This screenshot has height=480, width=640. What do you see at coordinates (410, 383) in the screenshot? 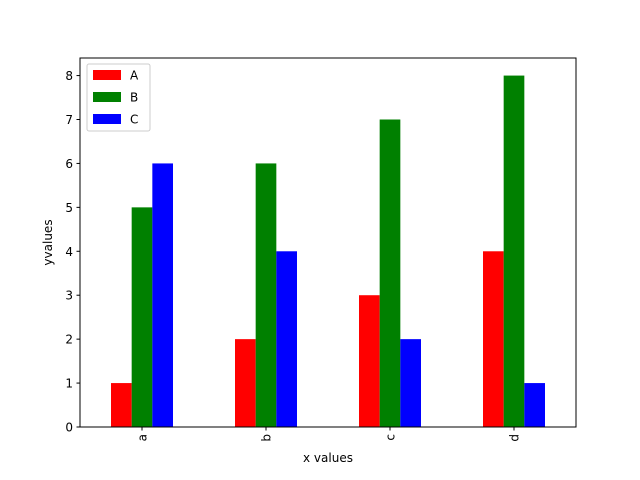
I see `bar-C-c` at bounding box center [410, 383].